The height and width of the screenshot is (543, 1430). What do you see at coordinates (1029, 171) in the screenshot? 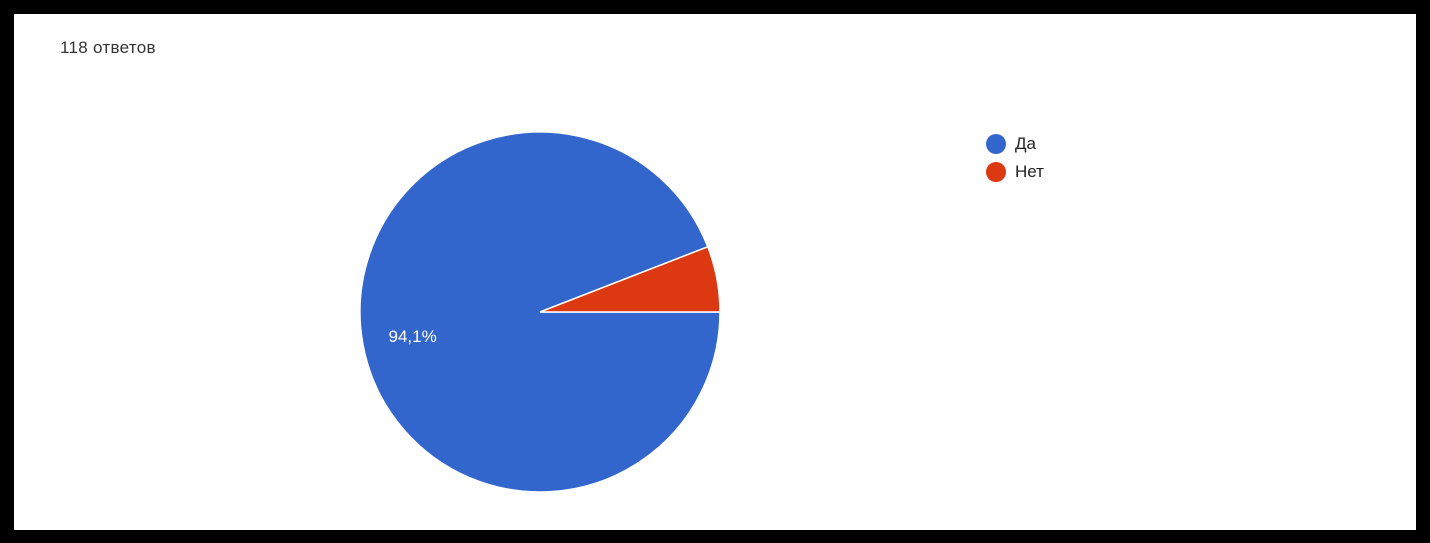
I see `legend-label-no: Нет` at bounding box center [1029, 171].